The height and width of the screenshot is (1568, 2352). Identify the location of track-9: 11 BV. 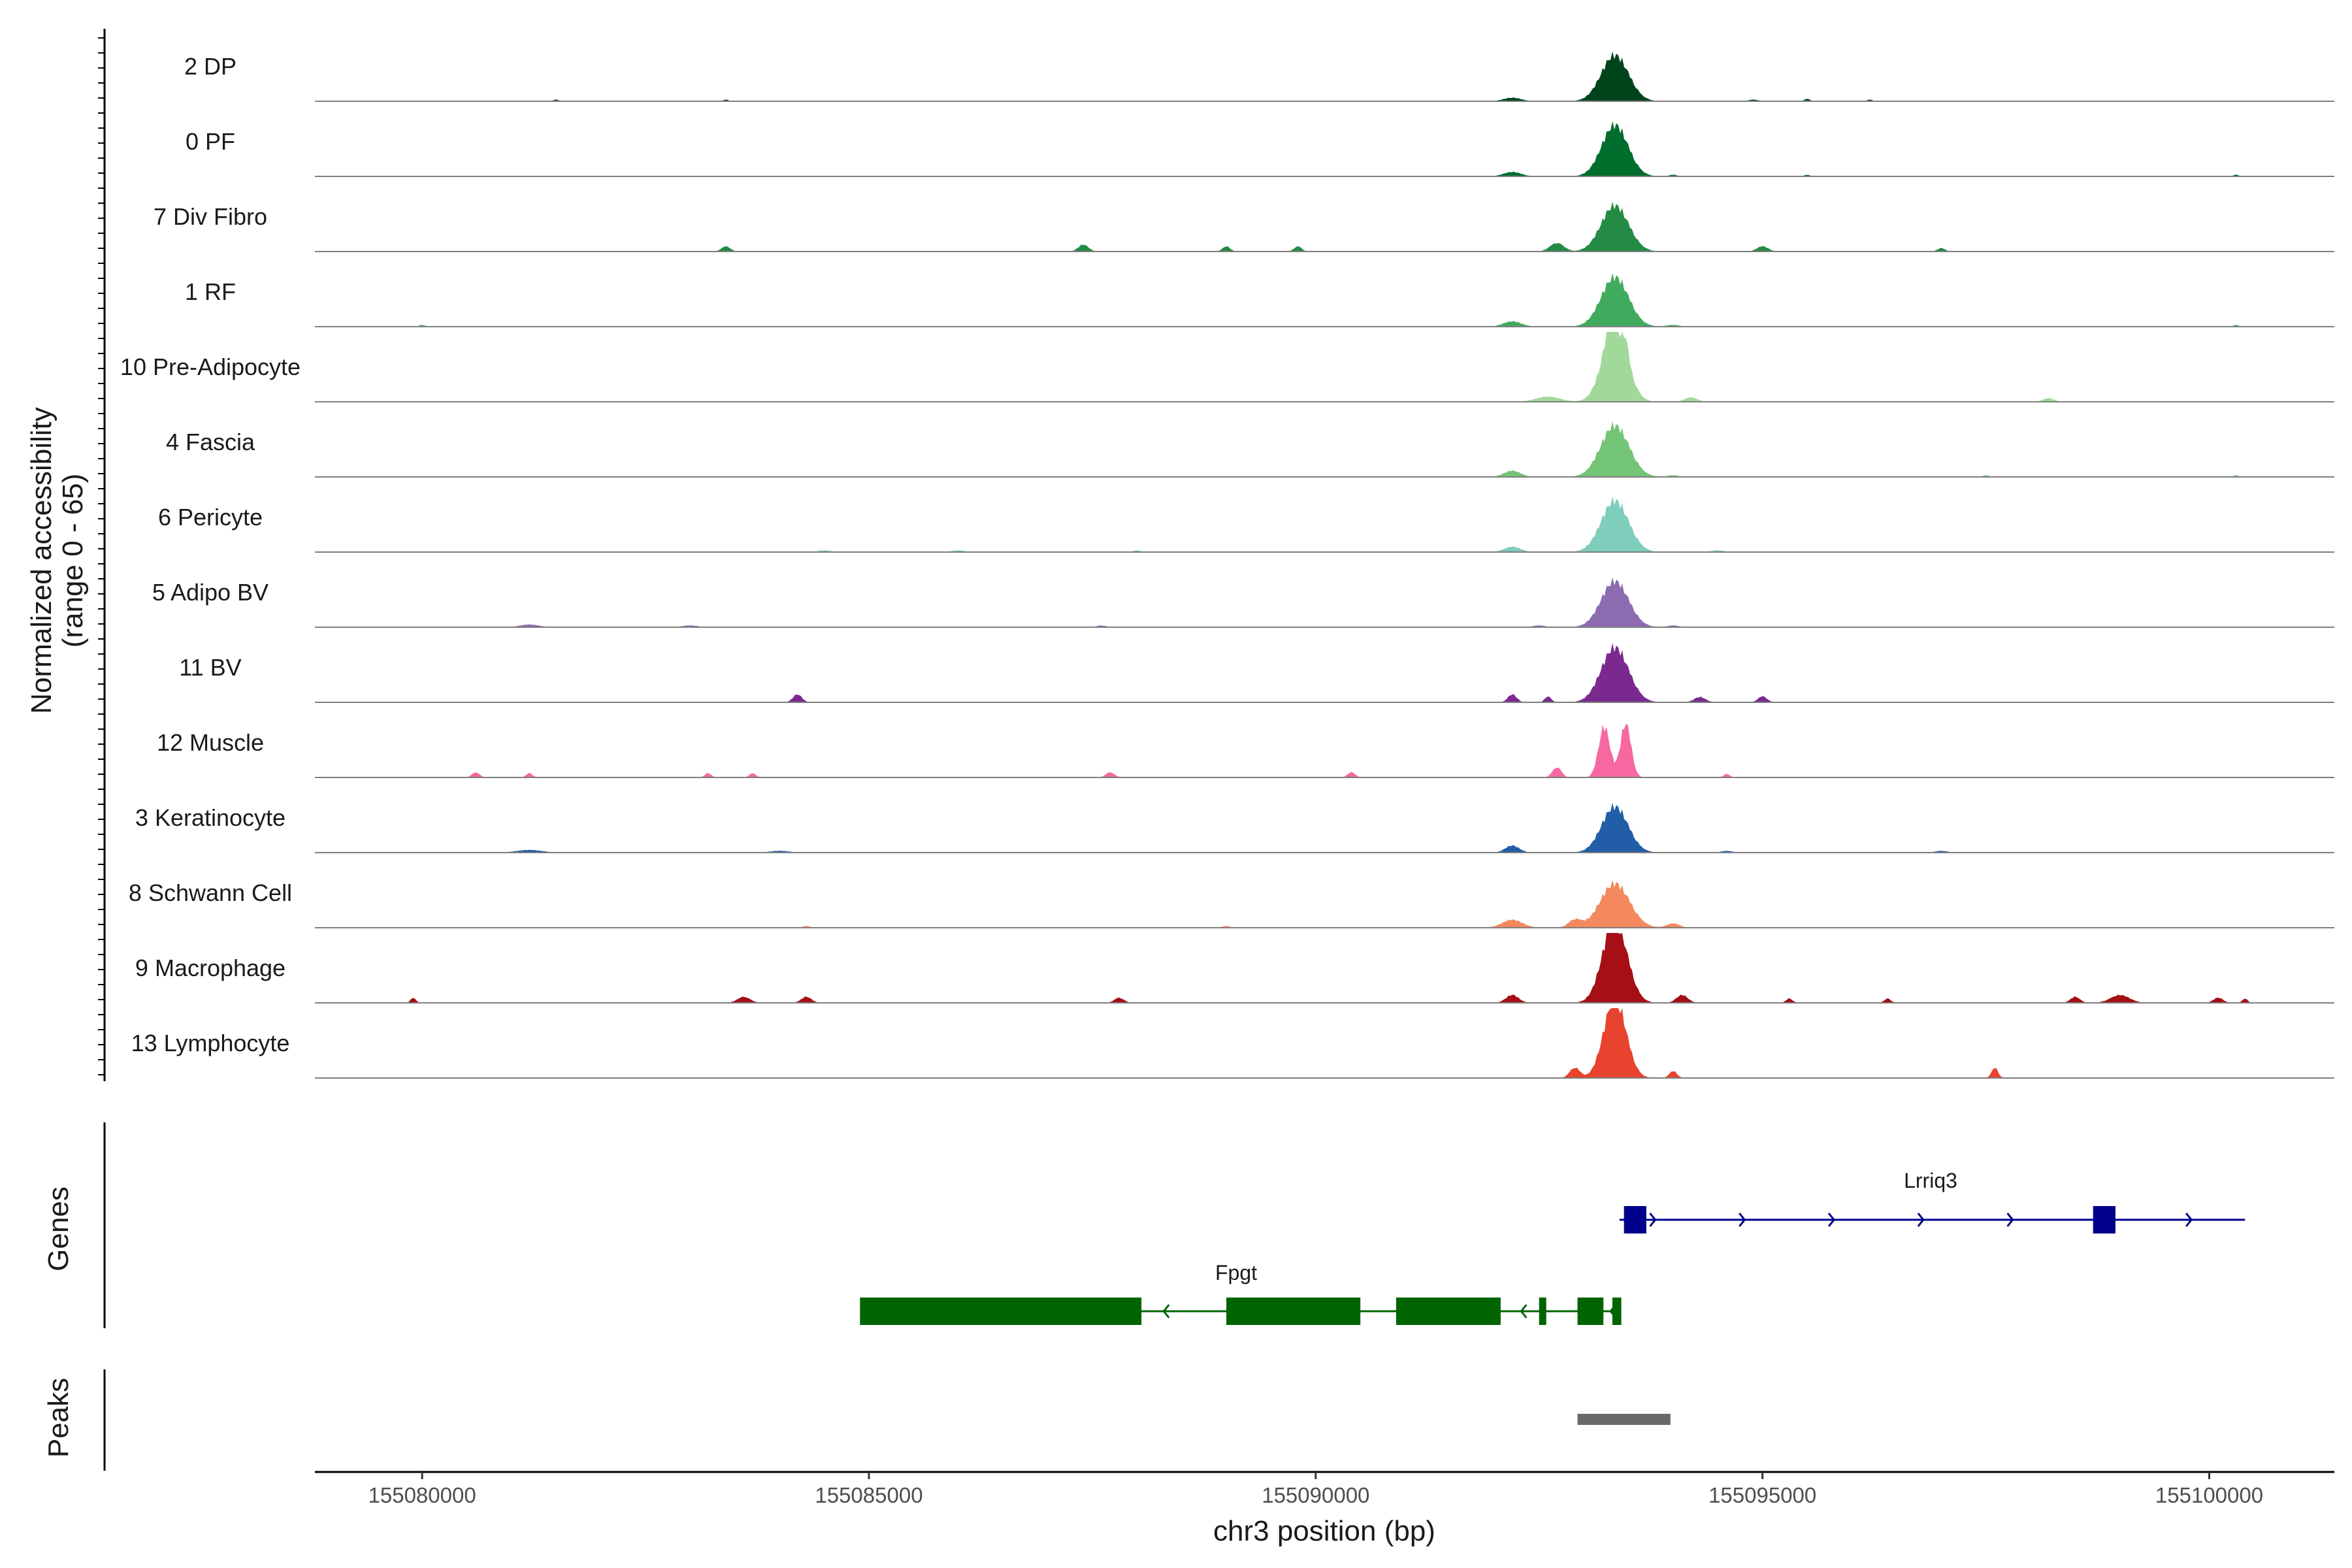
(1256, 673).